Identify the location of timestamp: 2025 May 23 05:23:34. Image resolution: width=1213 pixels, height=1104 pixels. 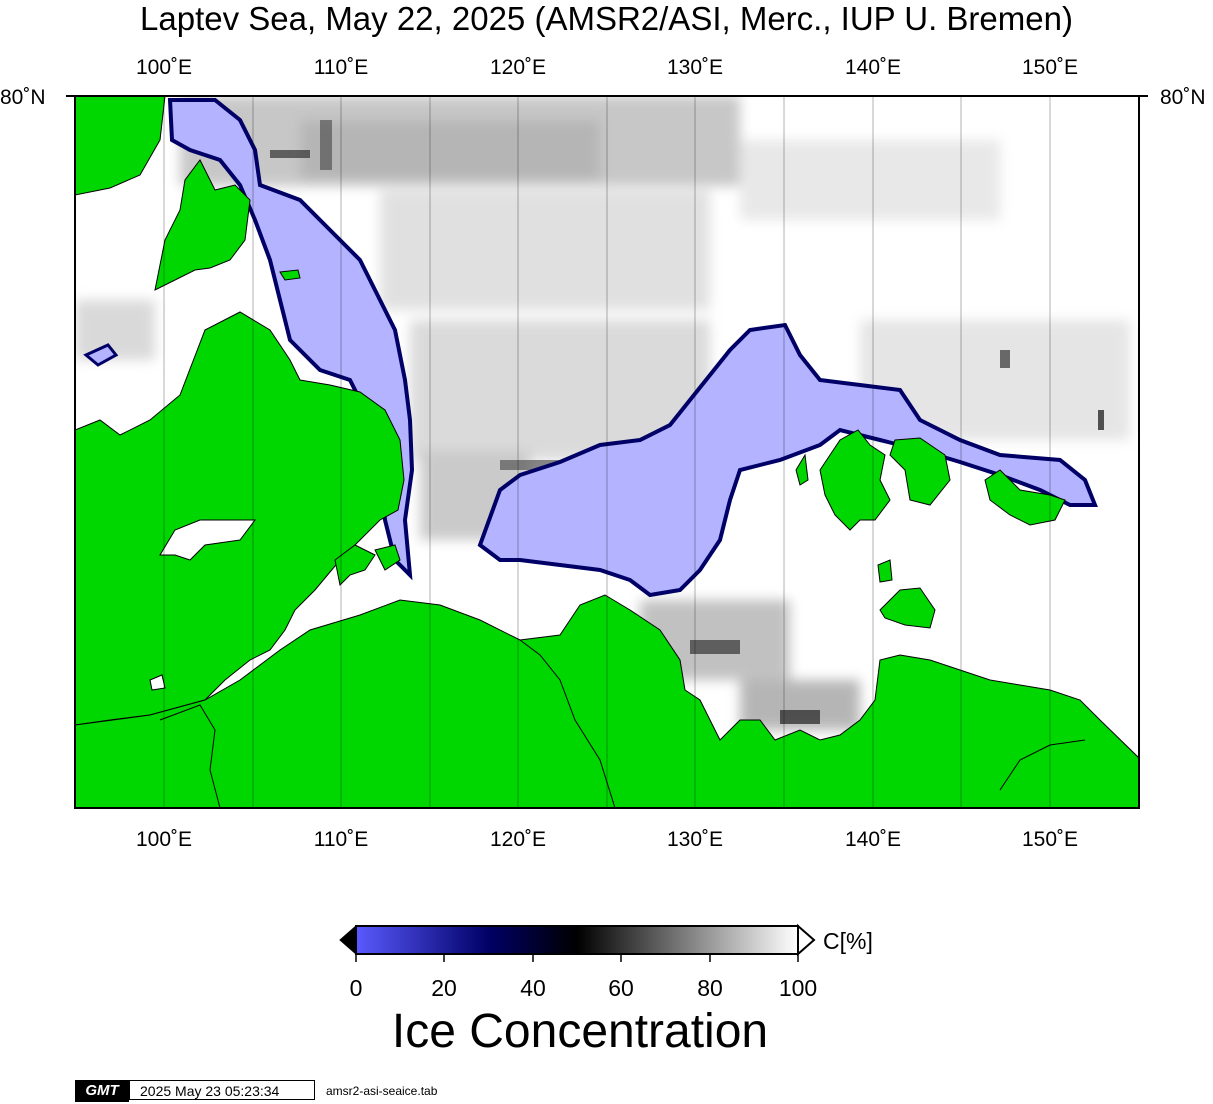
(222, 1090).